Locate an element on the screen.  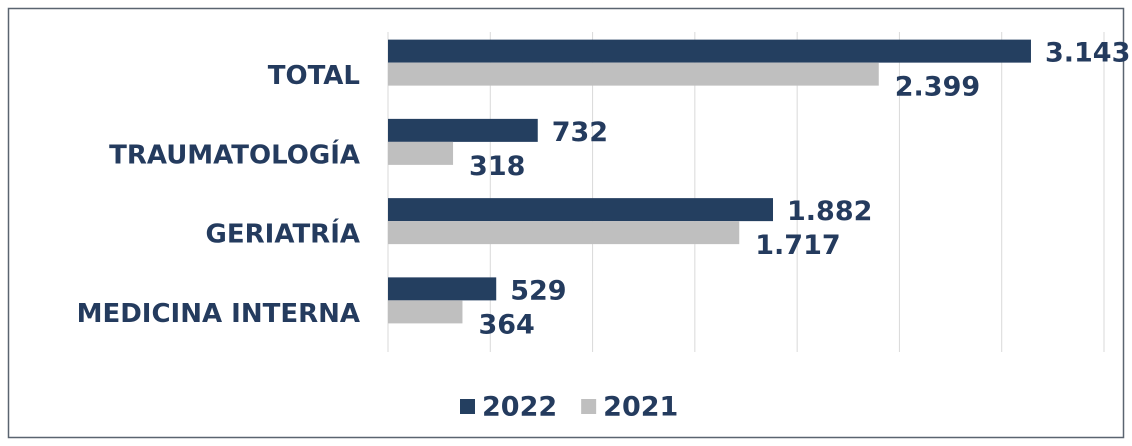
data-label: 529 is located at coordinates (538, 290).